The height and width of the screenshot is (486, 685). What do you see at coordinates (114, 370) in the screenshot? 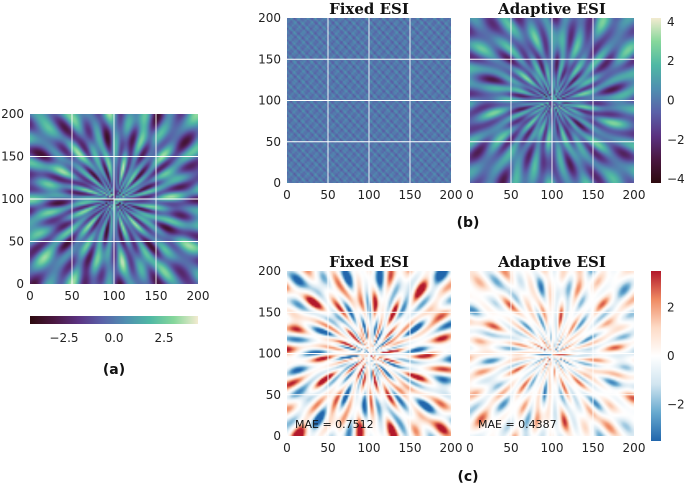
I see `label-a: (a)` at bounding box center [114, 370].